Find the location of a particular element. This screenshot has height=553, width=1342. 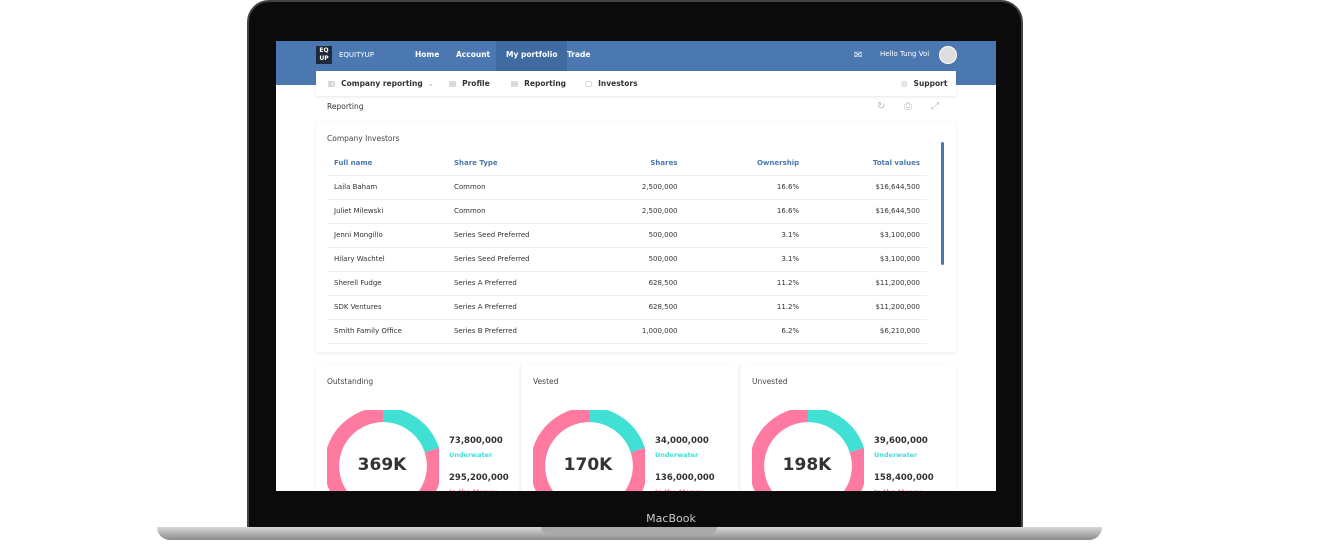

profile-icon: ▤ is located at coordinates (453, 83).